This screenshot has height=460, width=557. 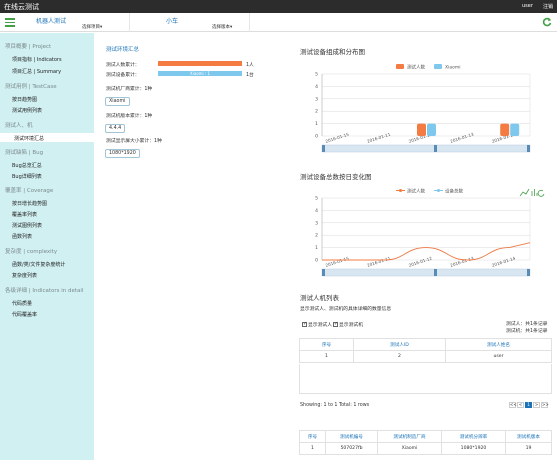 What do you see at coordinates (527, 6) in the screenshot?
I see `user-name: user` at bounding box center [527, 6].